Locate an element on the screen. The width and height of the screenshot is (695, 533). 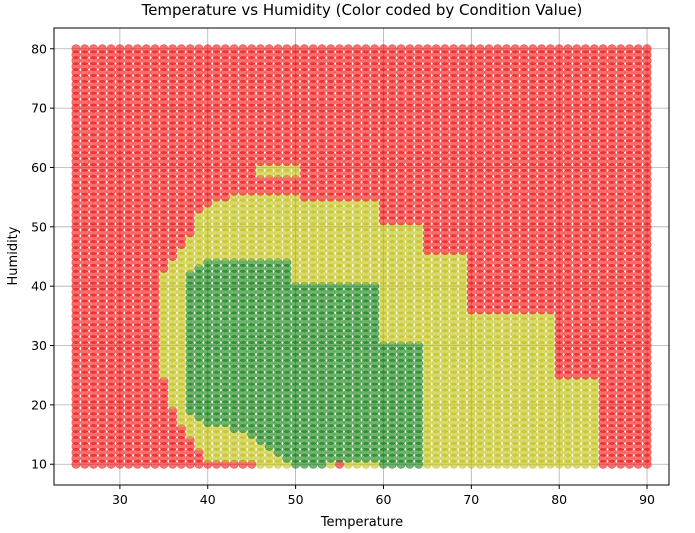
x-tick-label: 80 is located at coordinates (559, 499).